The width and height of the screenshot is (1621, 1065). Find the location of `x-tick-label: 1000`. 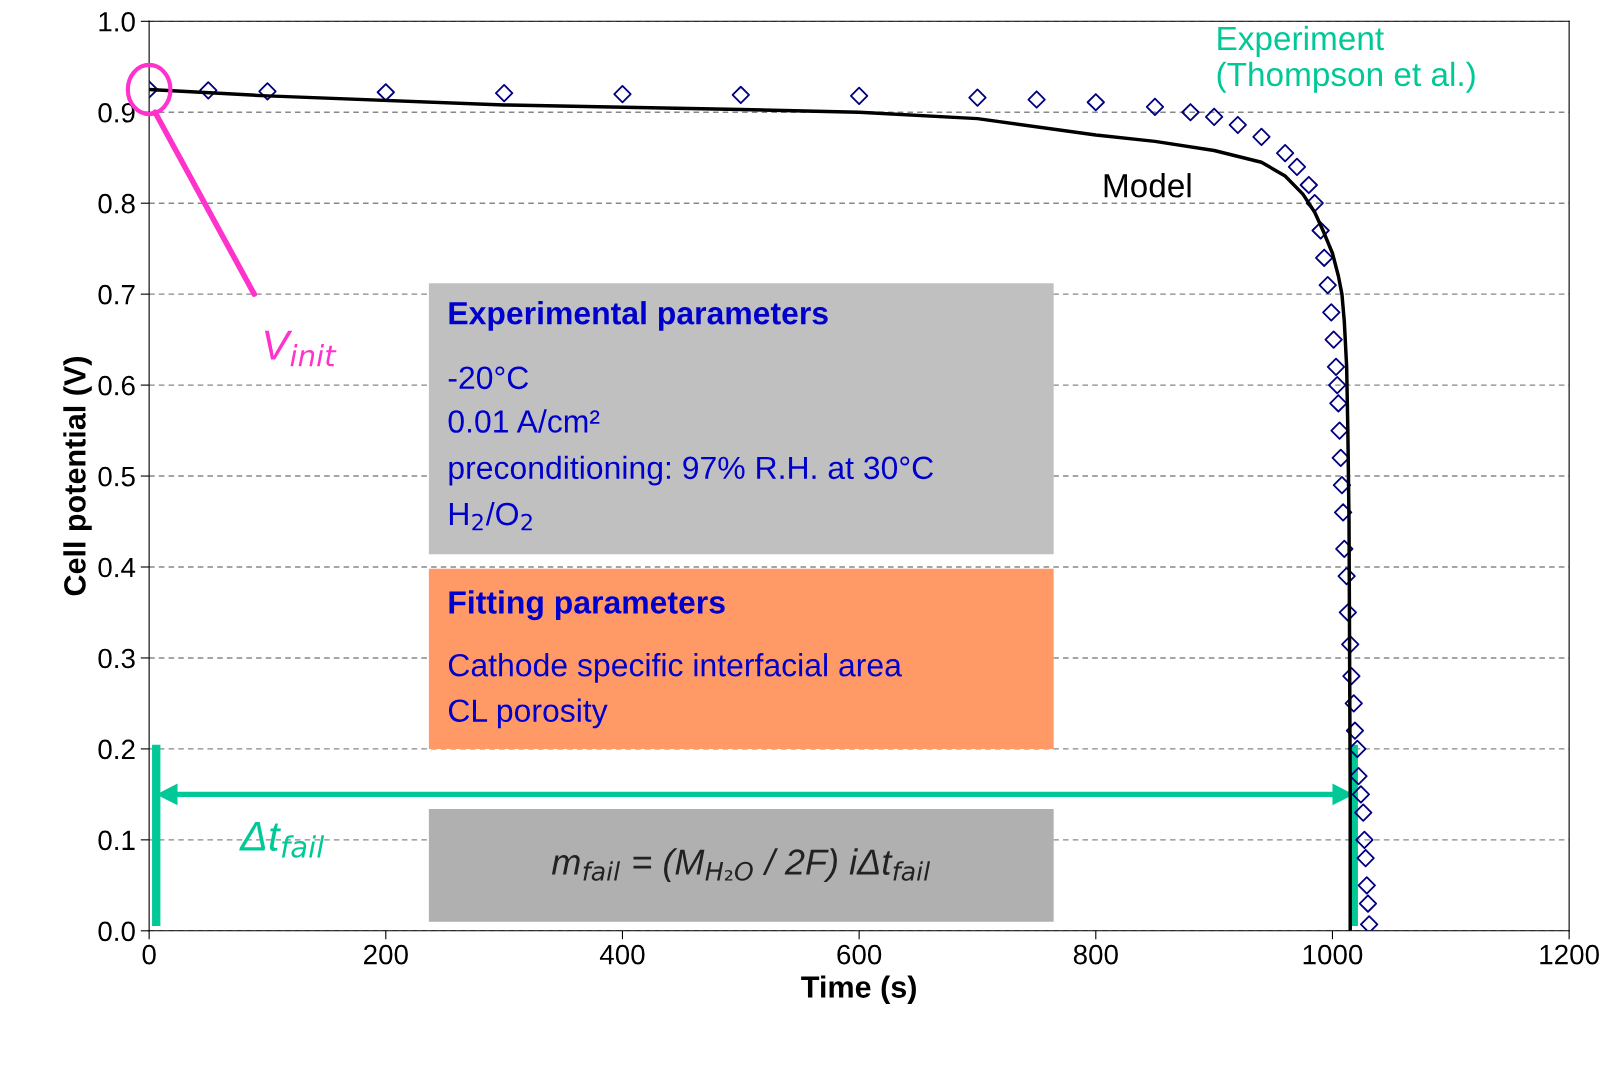

x-tick-label: 1000 is located at coordinates (1333, 954).